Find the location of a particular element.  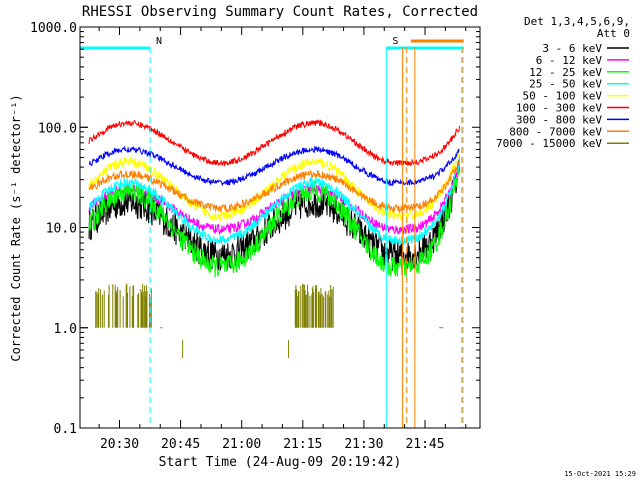

x-tick-label: 21:45 is located at coordinates (424, 444).